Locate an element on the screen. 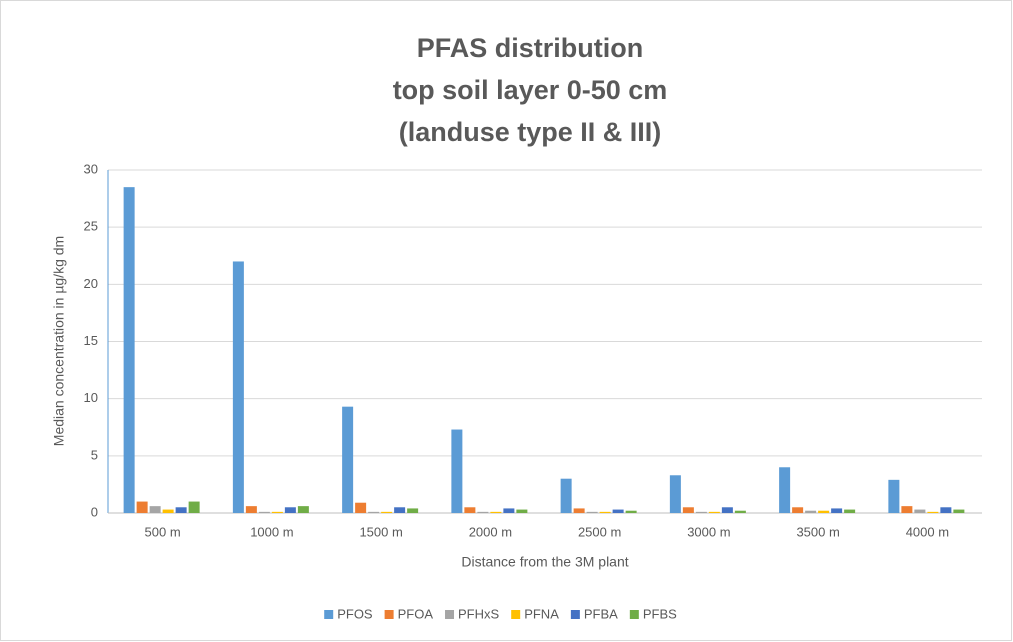 The width and height of the screenshot is (1013, 642). chart-title: (landuse type II & III) is located at coordinates (530, 132).